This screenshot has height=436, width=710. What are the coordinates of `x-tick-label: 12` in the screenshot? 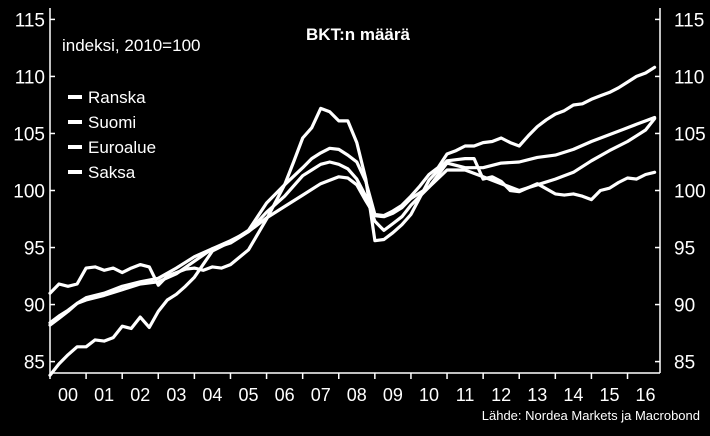 It's located at (501, 395).